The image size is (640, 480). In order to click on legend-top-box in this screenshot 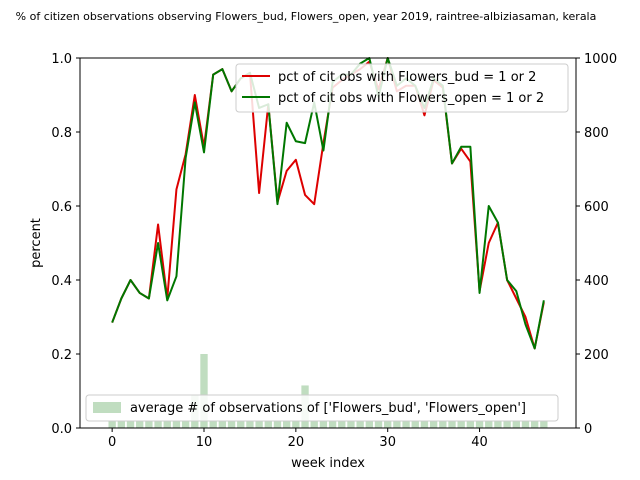, I will do `click(402, 88)`.